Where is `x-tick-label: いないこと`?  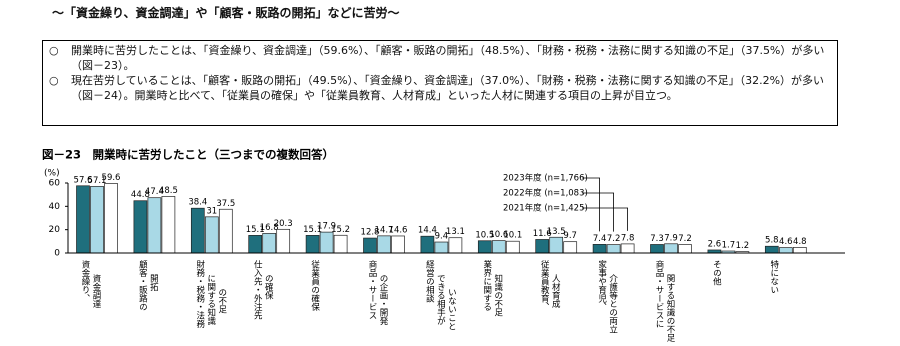 x-tick-label: いないこと is located at coordinates (451, 309).